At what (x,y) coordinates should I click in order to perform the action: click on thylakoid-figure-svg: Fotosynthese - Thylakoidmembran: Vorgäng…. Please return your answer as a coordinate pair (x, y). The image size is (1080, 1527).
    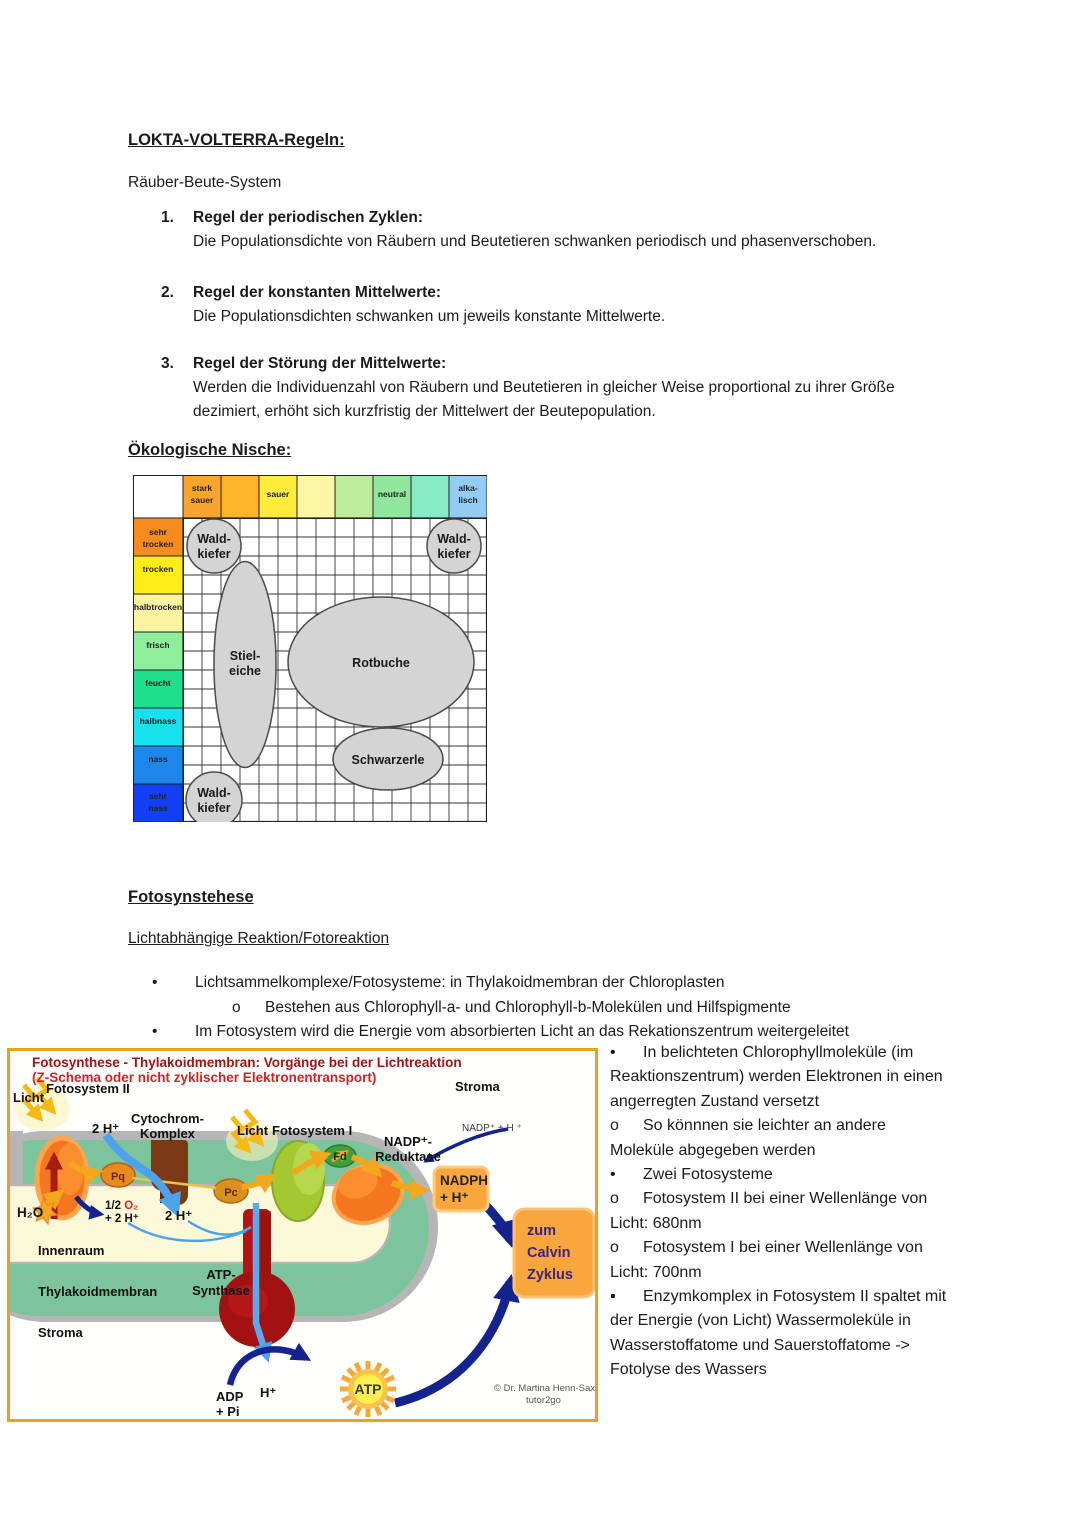
    Looking at the image, I should click on (298, 1237).